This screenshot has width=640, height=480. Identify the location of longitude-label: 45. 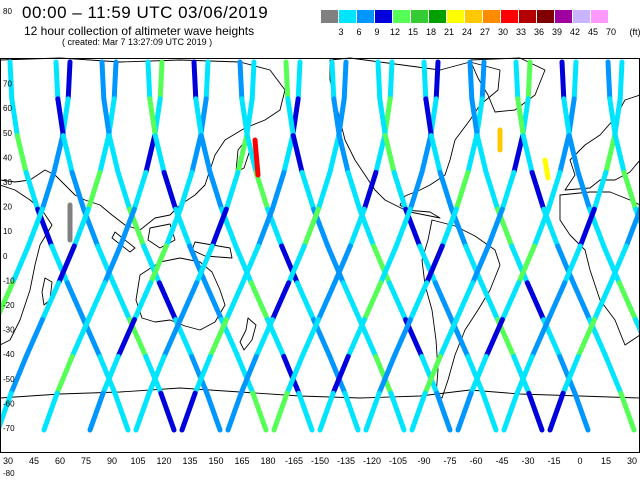
(34, 461).